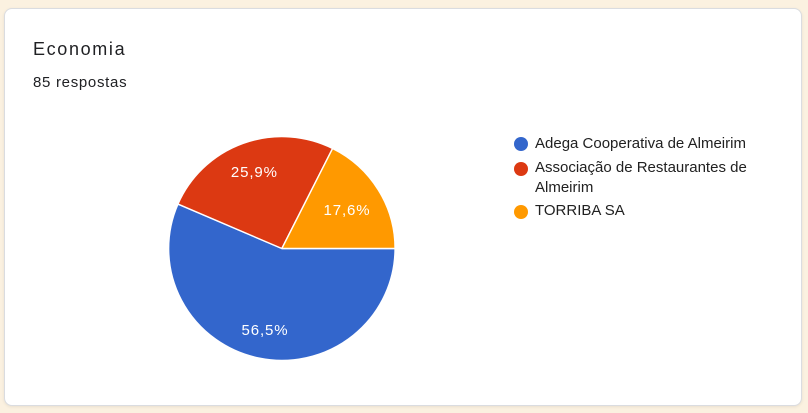 The height and width of the screenshot is (413, 808). I want to click on svg-text: 17,6%, so click(346, 210).